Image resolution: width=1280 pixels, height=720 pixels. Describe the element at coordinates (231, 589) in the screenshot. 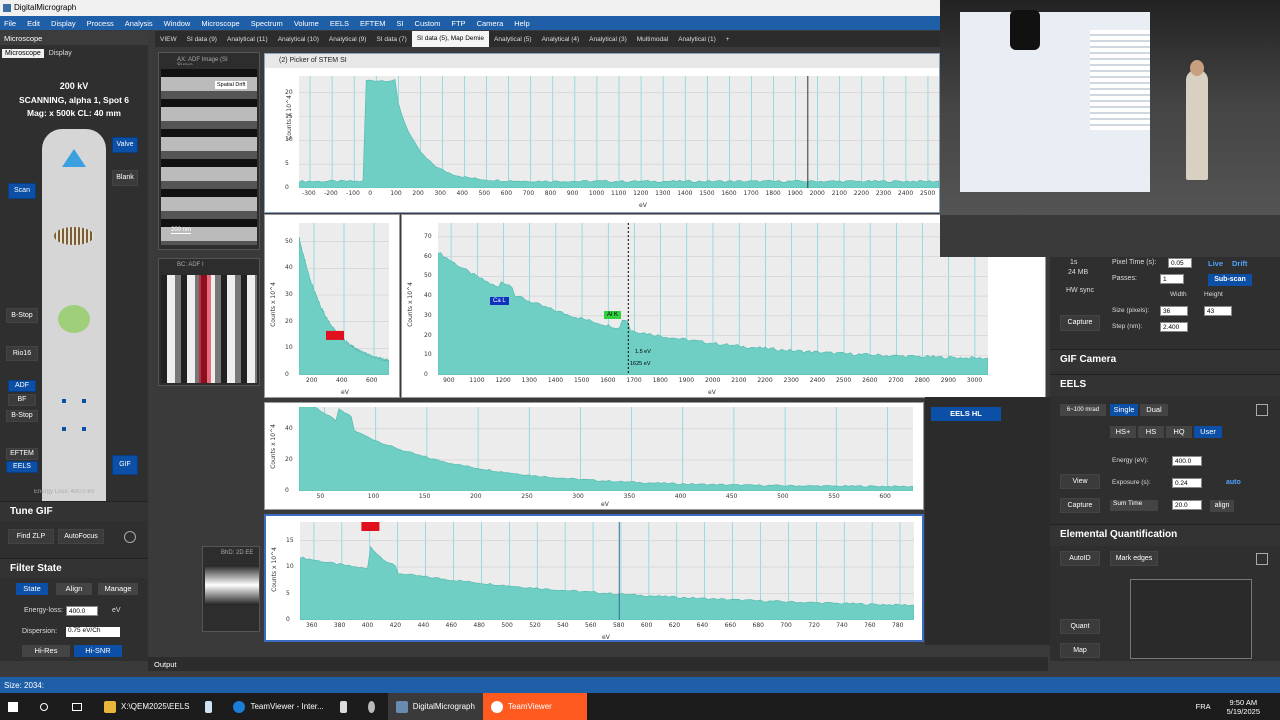

I see `eels2d-thumb-window: BhD: 2D EE` at that location.